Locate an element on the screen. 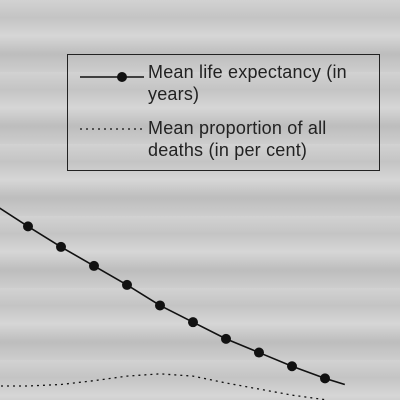  proportion-deaths-line is located at coordinates (163, 386).